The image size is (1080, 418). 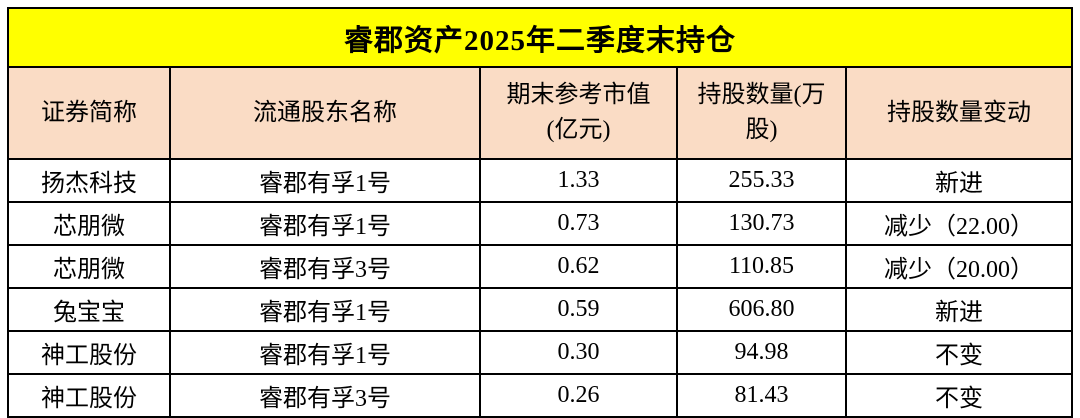 What do you see at coordinates (761, 113) in the screenshot?
I see `column-header-share-count: 持股数量(万 股)` at bounding box center [761, 113].